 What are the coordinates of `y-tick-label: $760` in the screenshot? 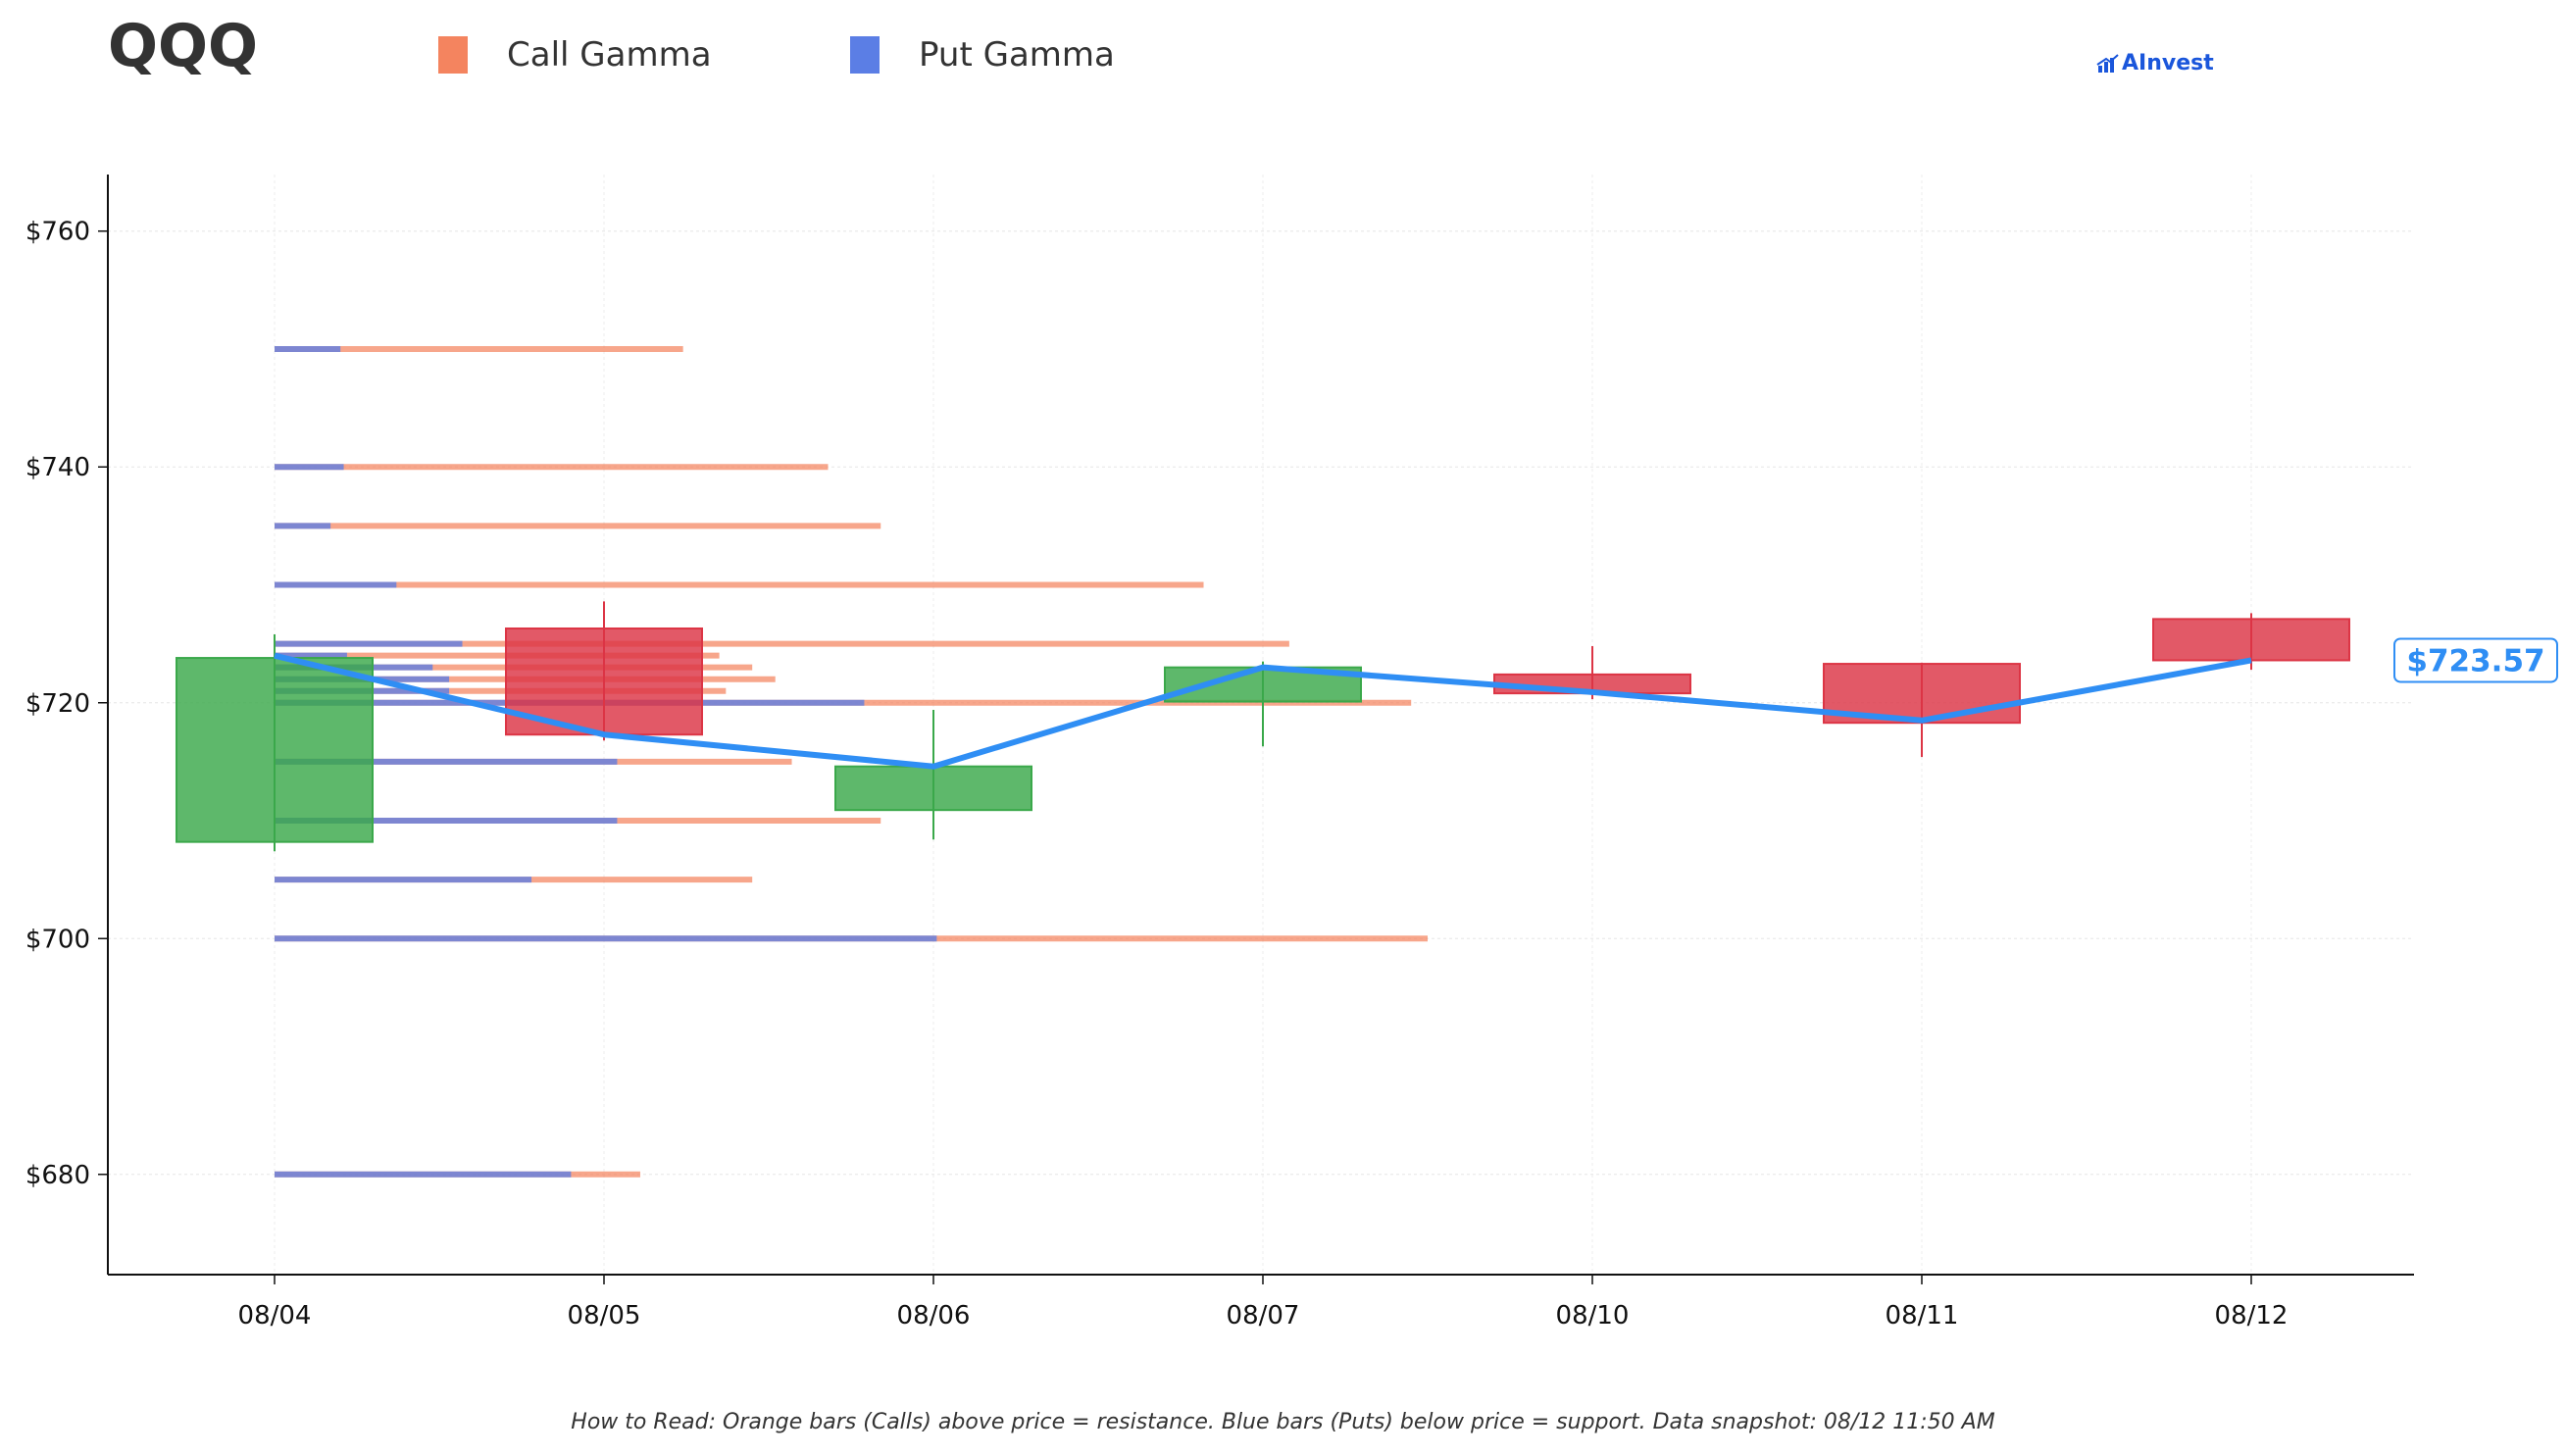 It's located at (57, 232).